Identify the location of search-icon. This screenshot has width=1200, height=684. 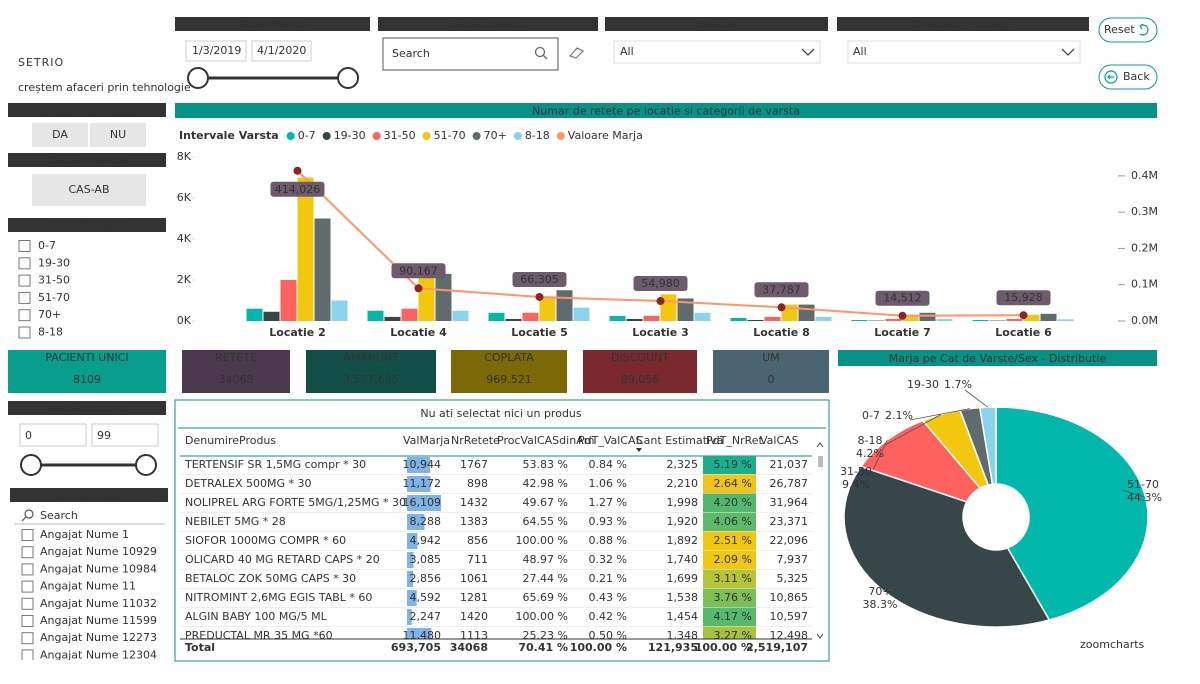
(540, 52).